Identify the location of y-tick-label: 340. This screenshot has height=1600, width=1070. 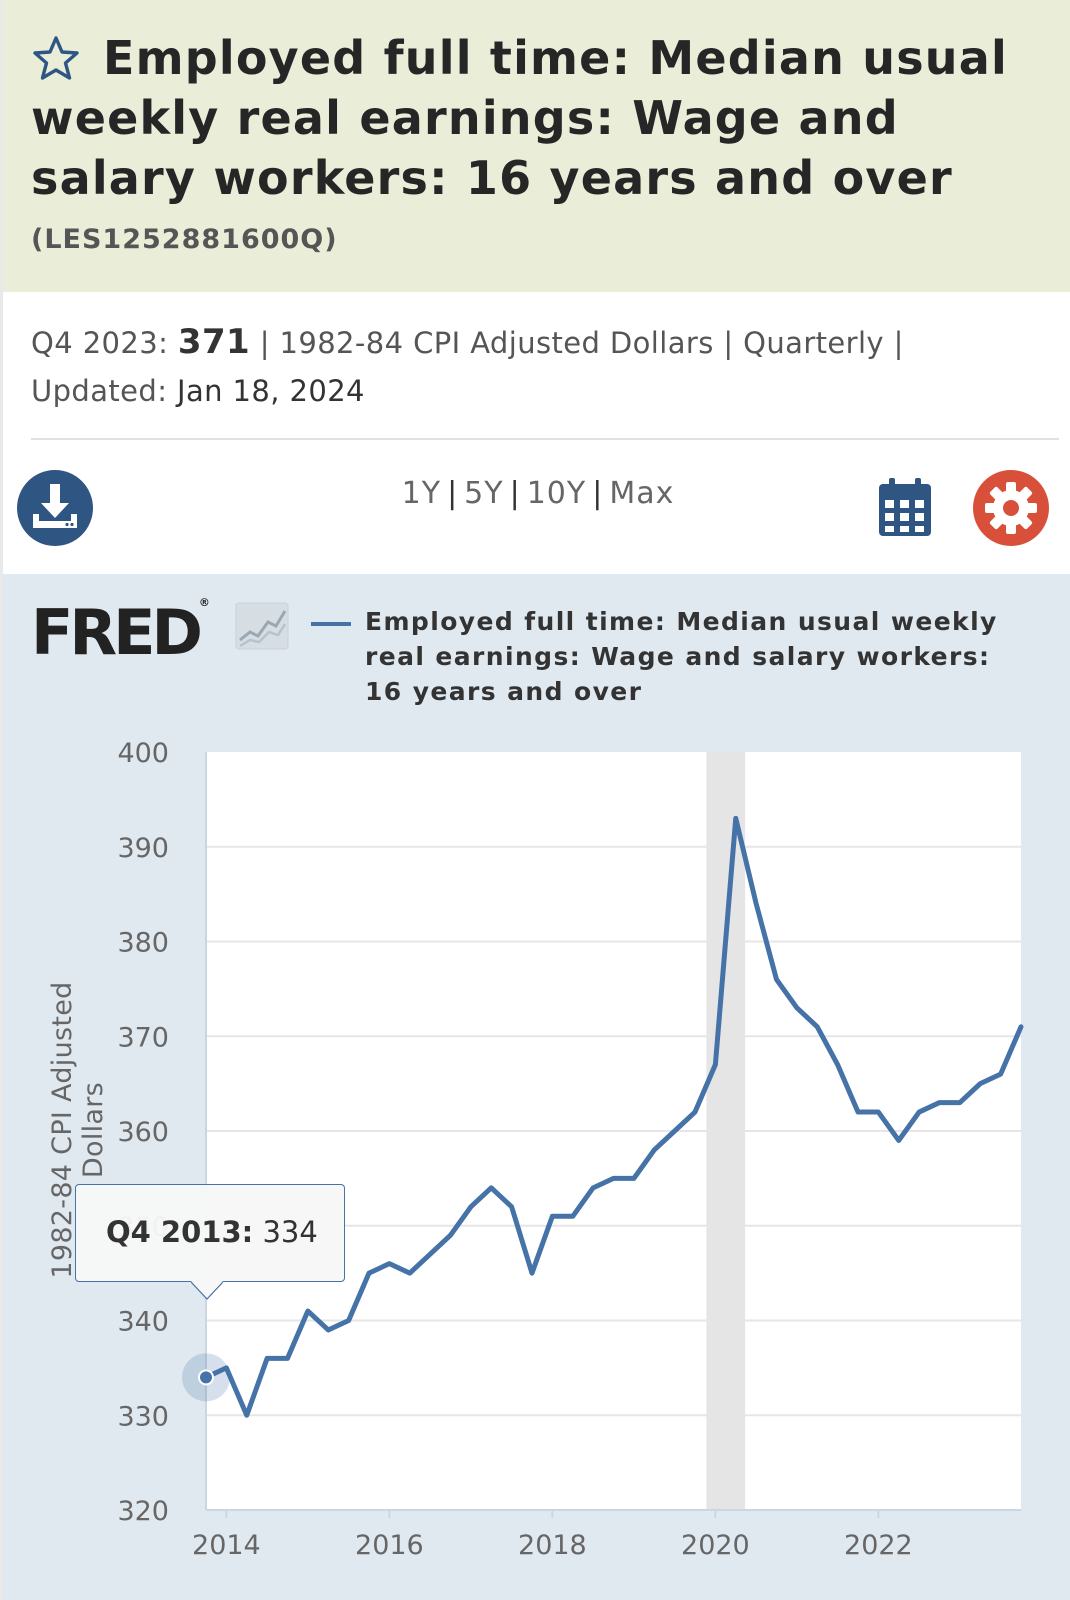
(143, 1322).